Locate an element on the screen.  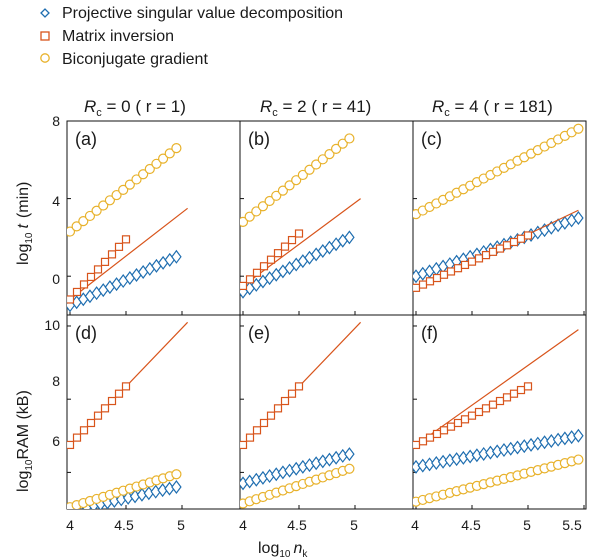
y-tick-bottom-8: 8 is located at coordinates (56, 381).